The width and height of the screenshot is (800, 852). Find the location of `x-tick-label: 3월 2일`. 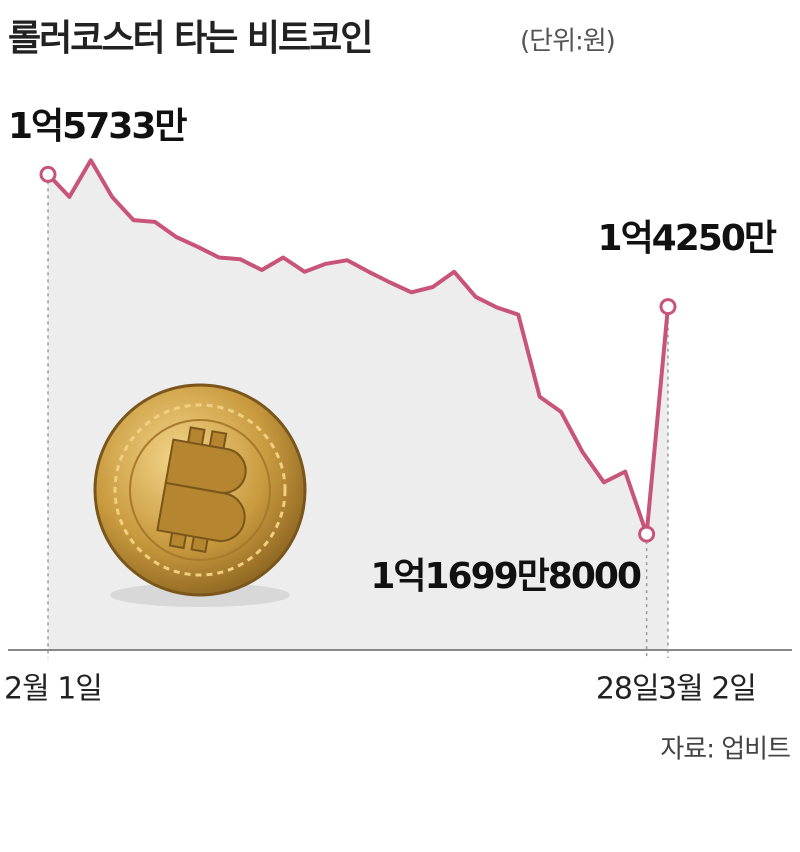

x-tick-label: 3월 2일 is located at coordinates (707, 689).